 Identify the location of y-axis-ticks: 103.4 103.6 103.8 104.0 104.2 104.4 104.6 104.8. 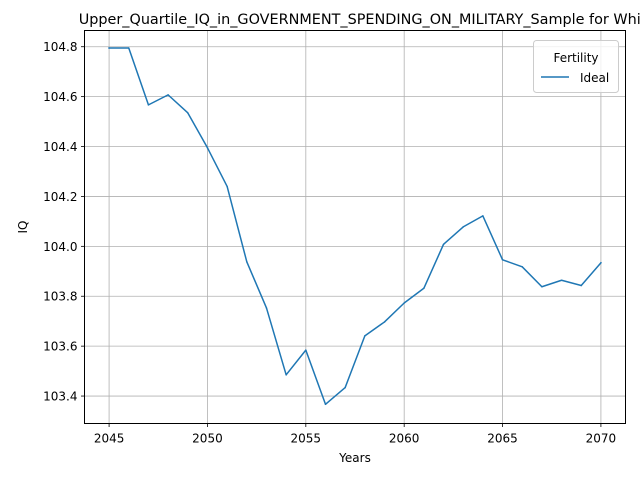
(64, 222).